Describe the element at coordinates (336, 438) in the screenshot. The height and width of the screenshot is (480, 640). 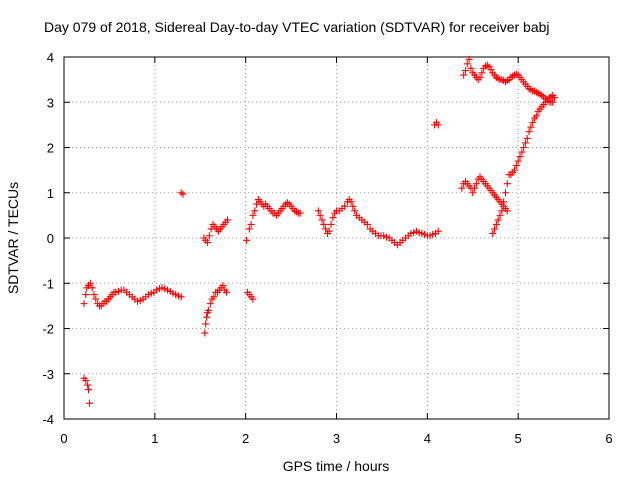
I see `x-tick-label: 3` at that location.